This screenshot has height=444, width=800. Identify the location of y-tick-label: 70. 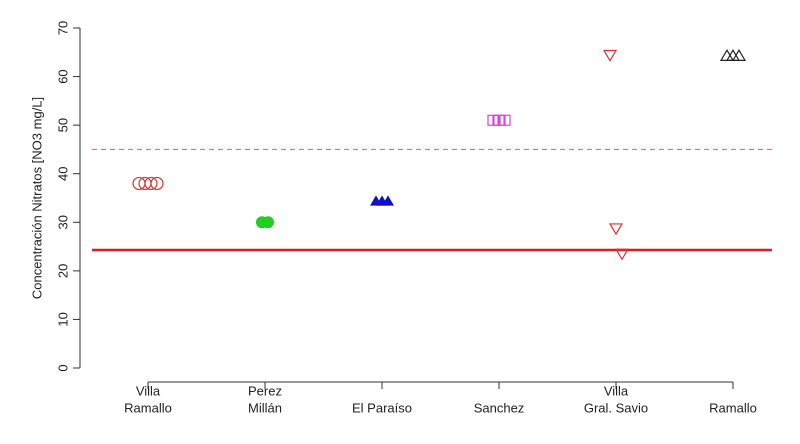
(62, 28).